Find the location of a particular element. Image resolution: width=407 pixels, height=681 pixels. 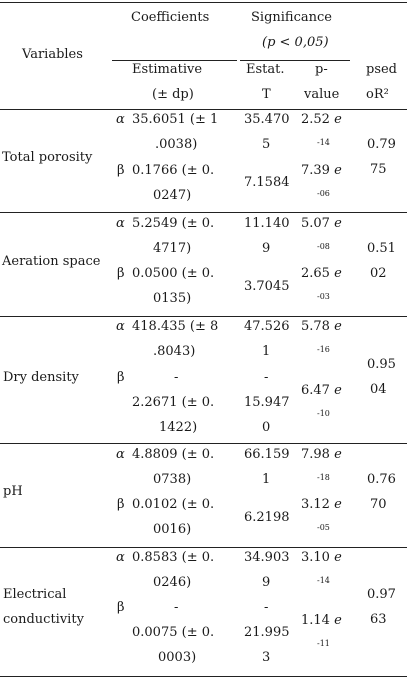

beta-estimative: 0.0075 (± 0. is located at coordinates (173, 632).